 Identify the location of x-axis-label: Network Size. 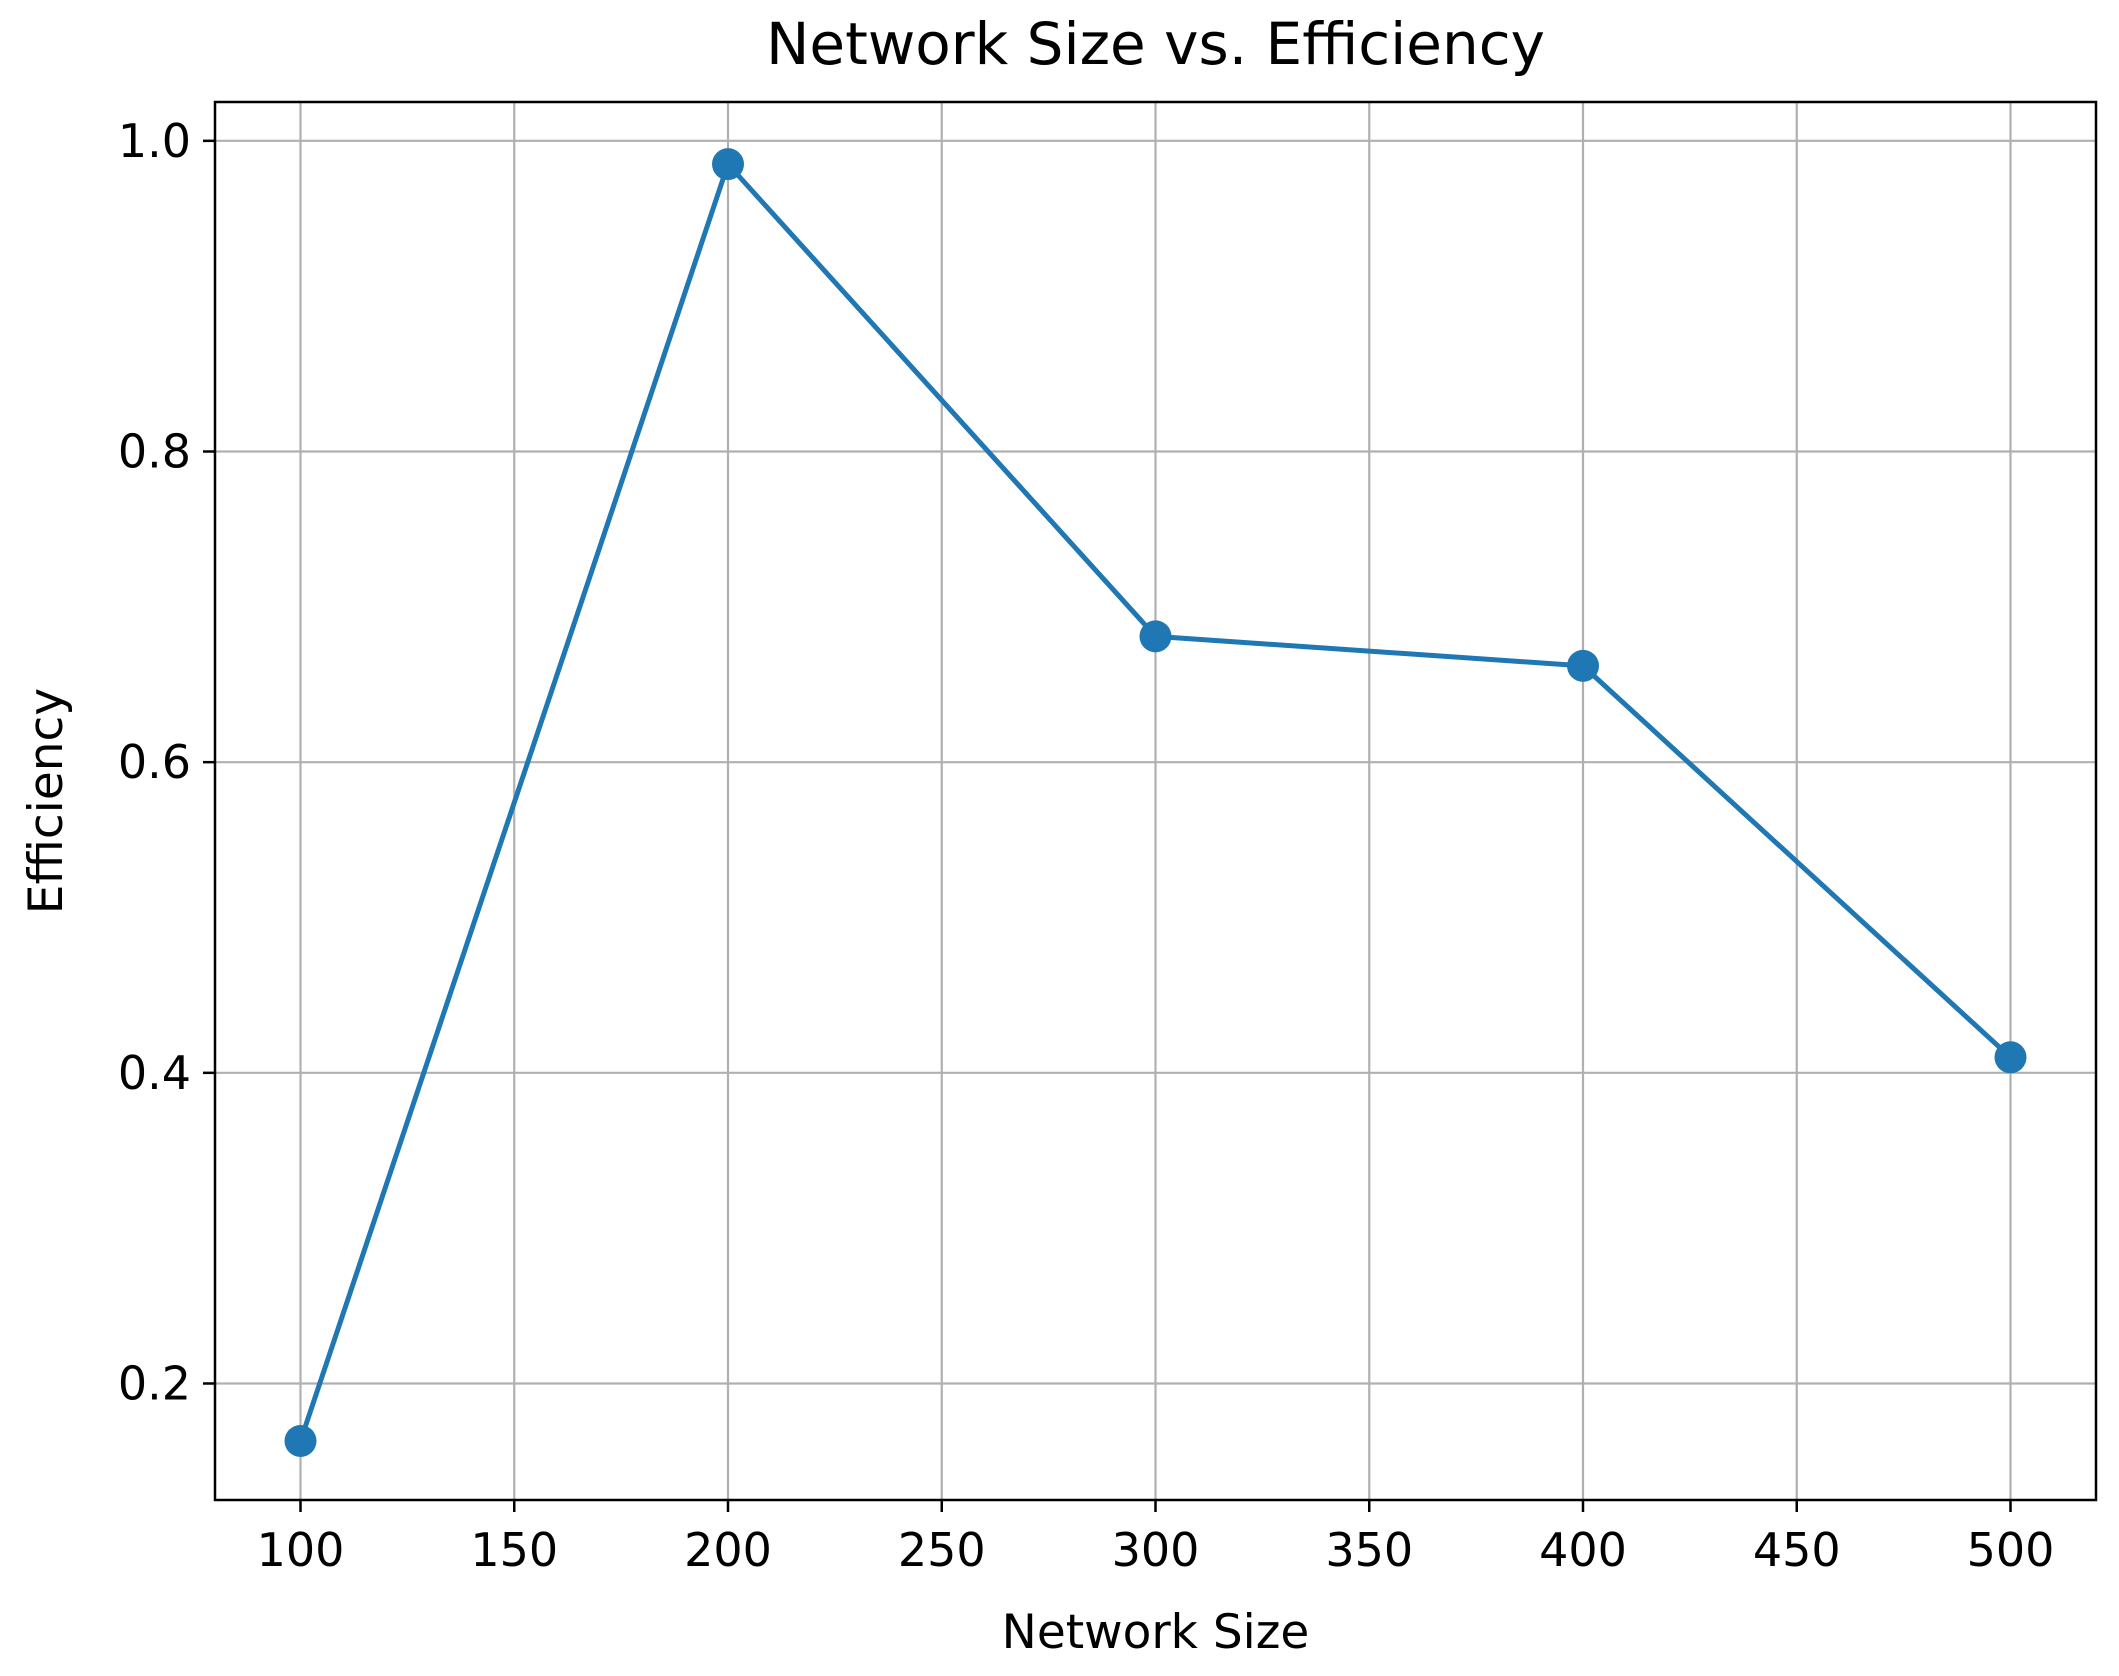
(1156, 1632).